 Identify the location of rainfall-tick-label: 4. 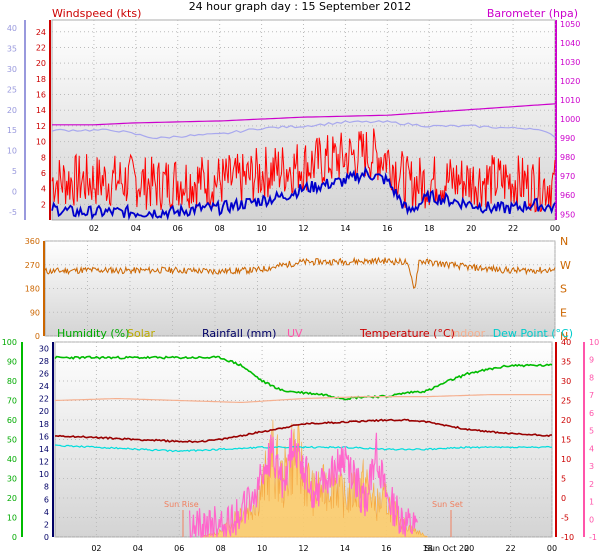
(46, 512).